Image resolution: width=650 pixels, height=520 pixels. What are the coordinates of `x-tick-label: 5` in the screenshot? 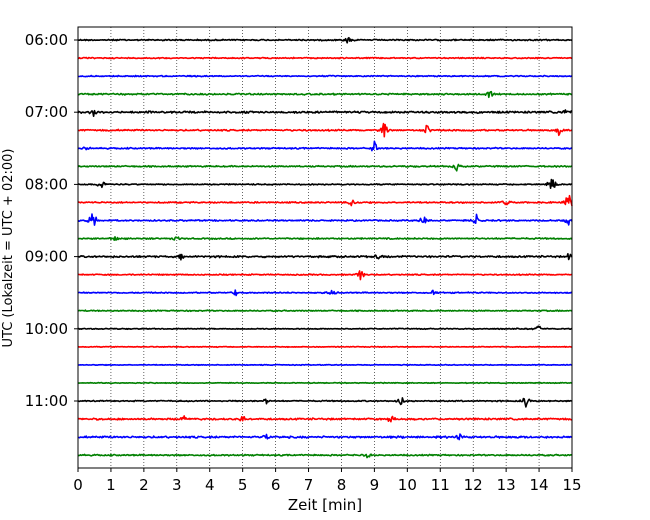 It's located at (243, 485).